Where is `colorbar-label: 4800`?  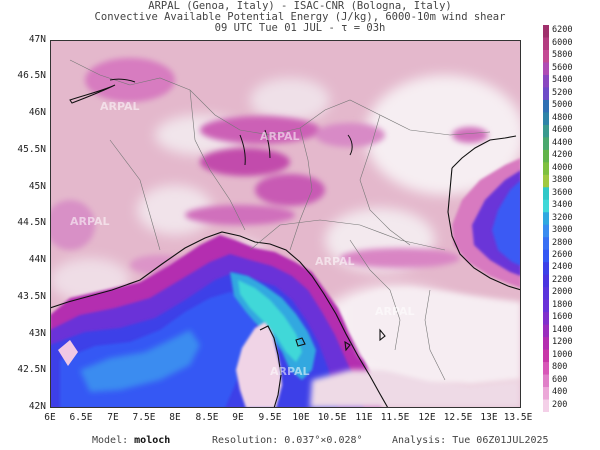 colorbar-label: 4800 is located at coordinates (562, 117).